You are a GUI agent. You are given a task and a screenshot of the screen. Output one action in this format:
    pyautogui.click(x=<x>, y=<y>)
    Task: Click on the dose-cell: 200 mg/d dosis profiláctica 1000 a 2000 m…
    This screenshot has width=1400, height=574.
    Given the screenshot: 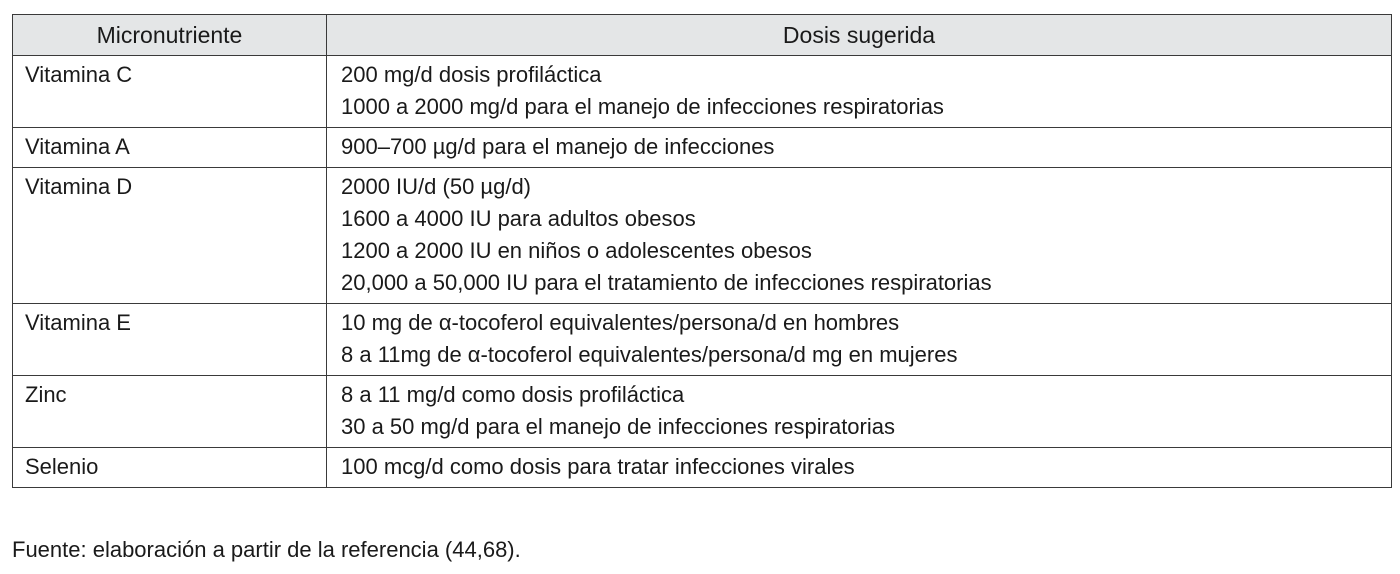 What is the action you would take?
    pyautogui.click(x=859, y=91)
    